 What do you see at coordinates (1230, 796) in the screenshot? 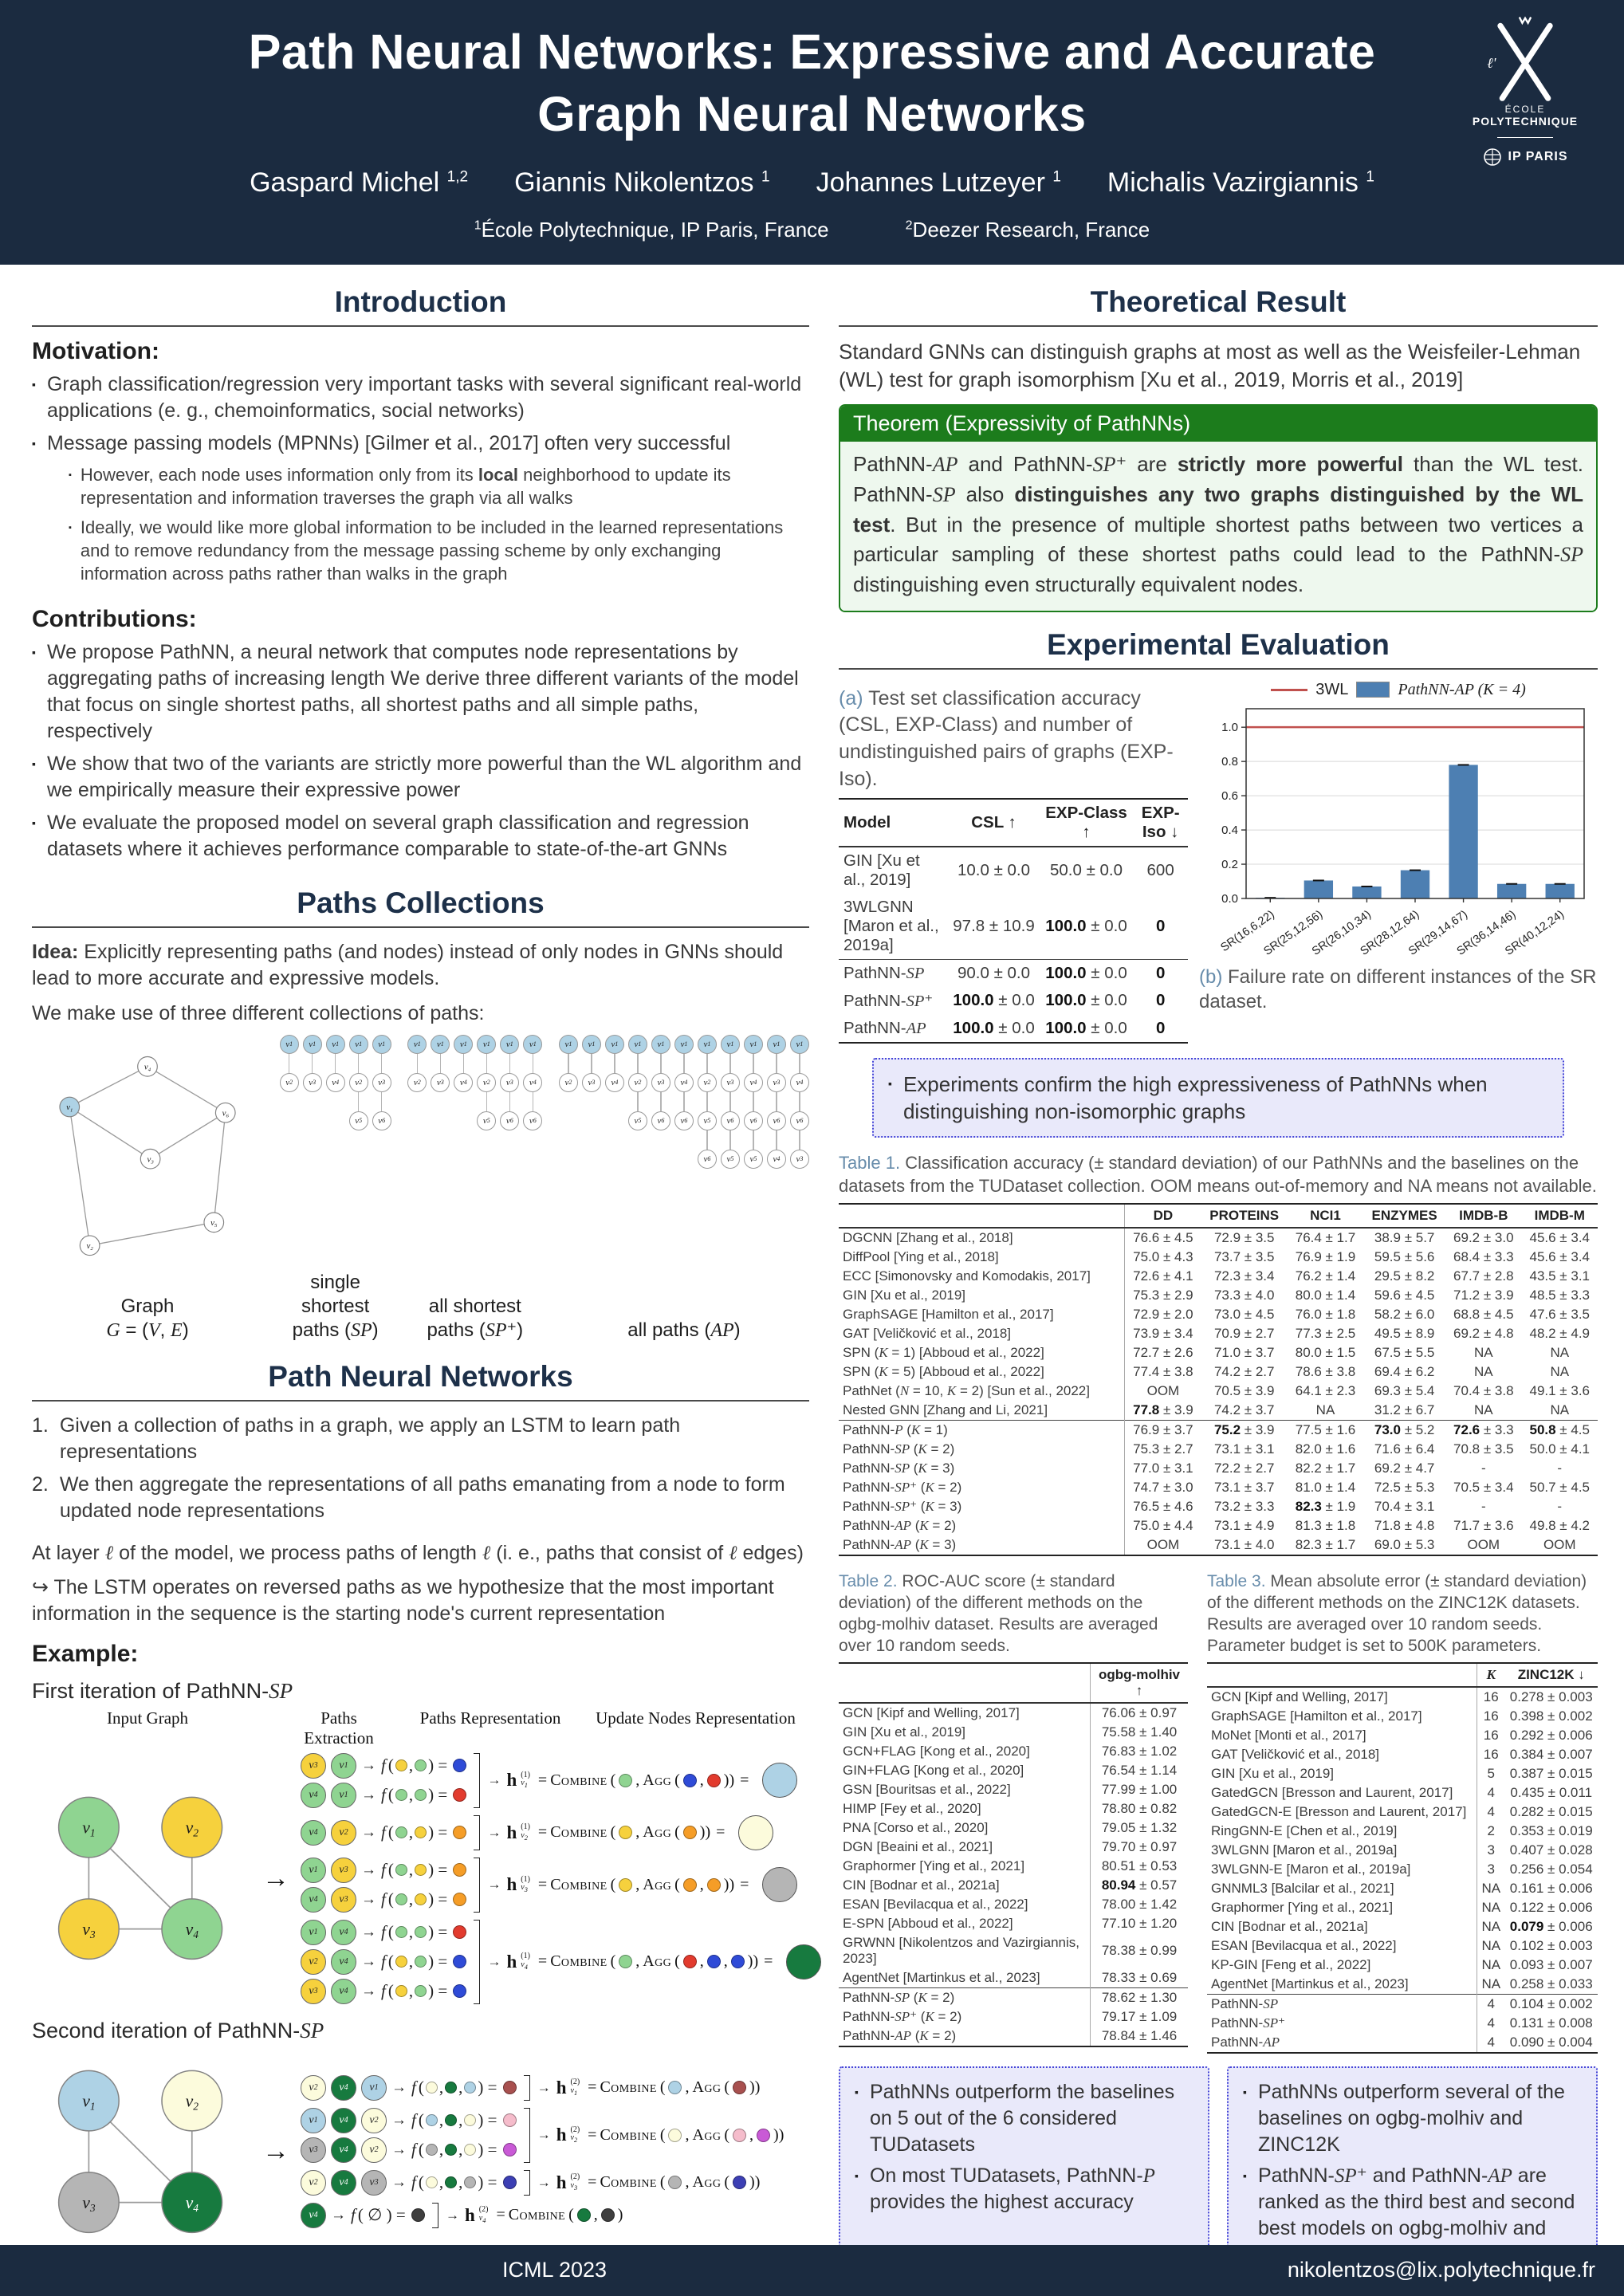
I see `svg-text: 0.6` at bounding box center [1230, 796].